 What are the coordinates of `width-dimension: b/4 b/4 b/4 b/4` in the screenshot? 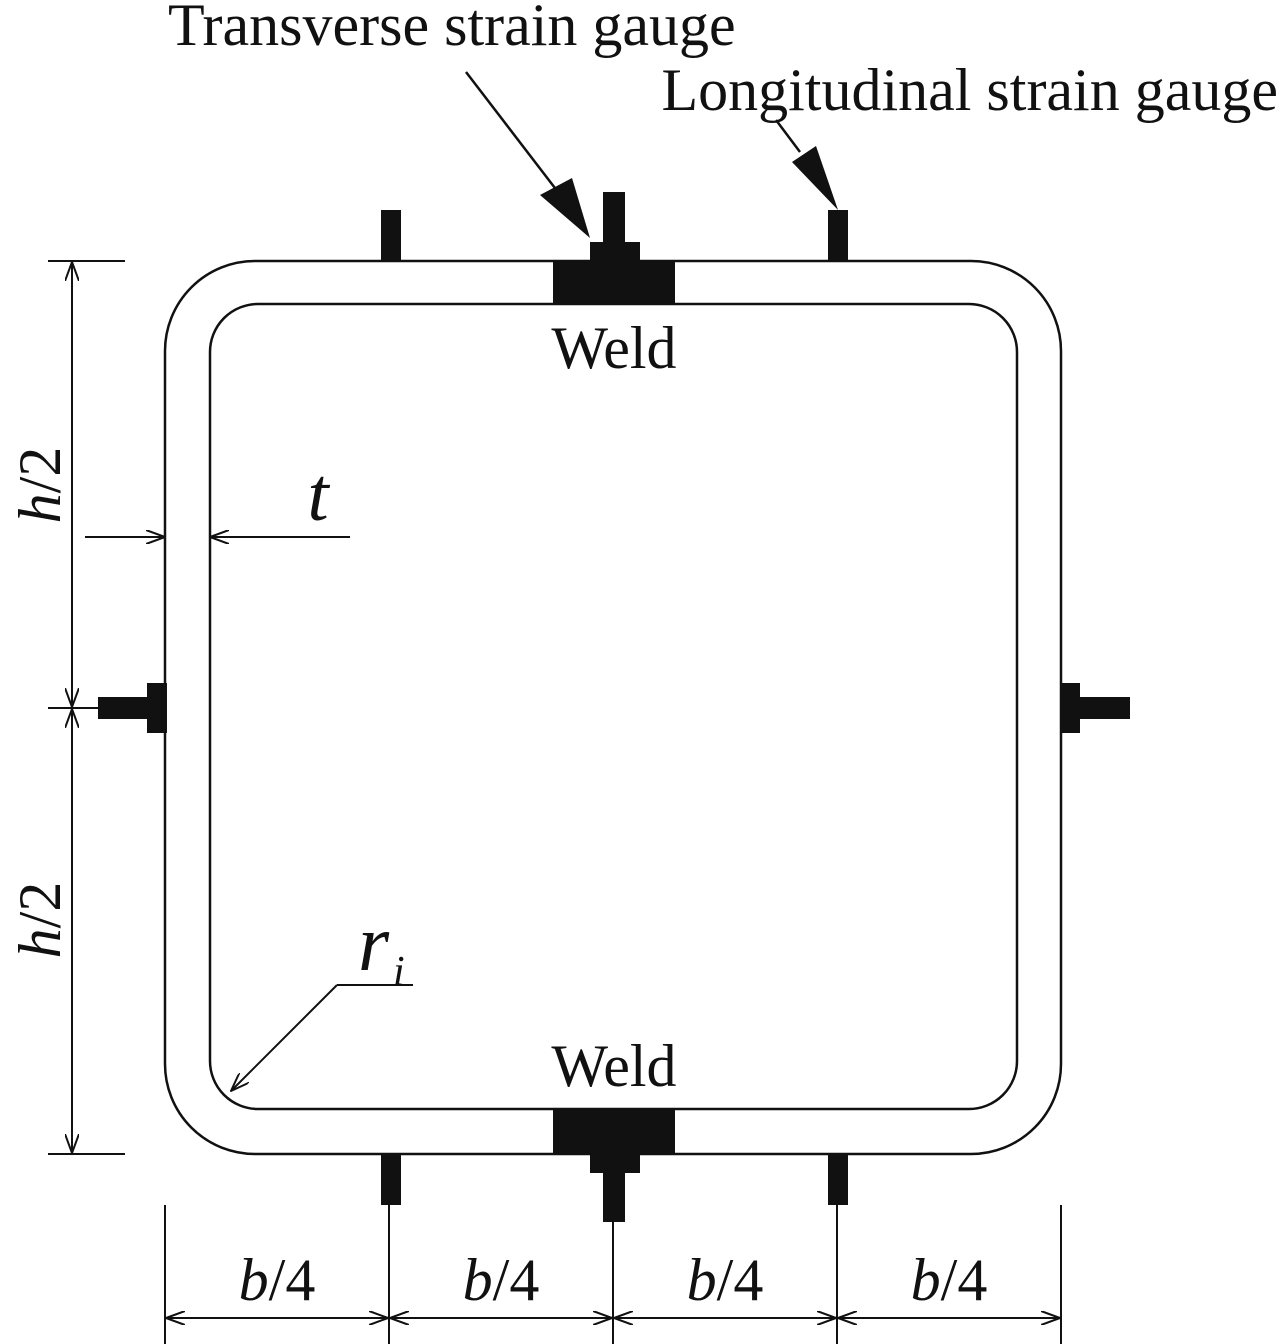 It's located at (613, 1274).